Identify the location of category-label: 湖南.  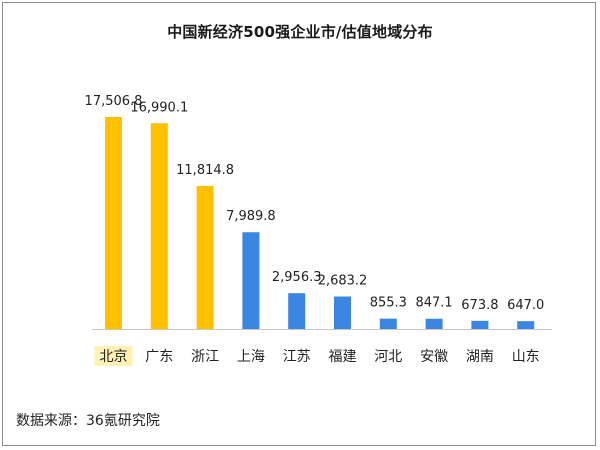
(480, 357).